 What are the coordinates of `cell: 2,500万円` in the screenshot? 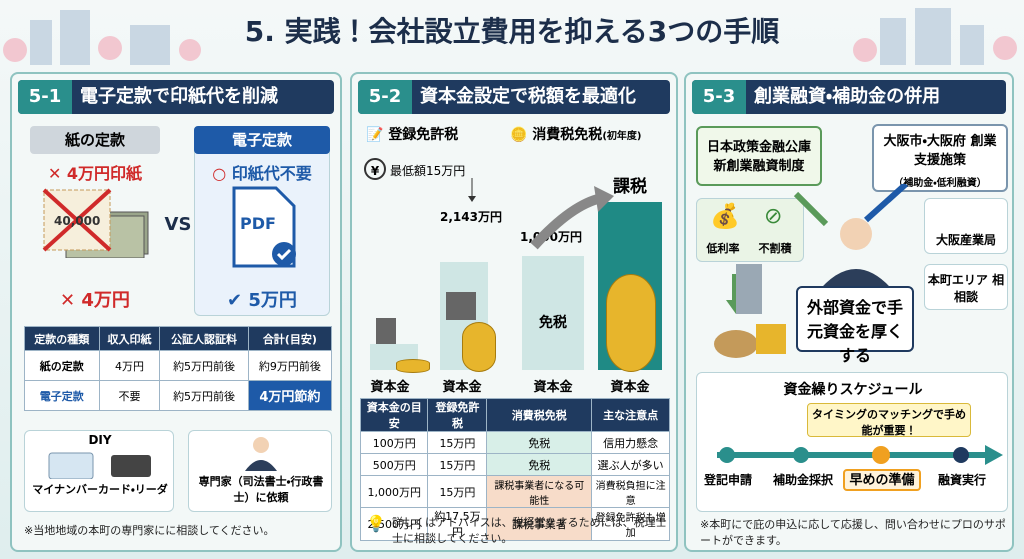 It's located at (394, 524).